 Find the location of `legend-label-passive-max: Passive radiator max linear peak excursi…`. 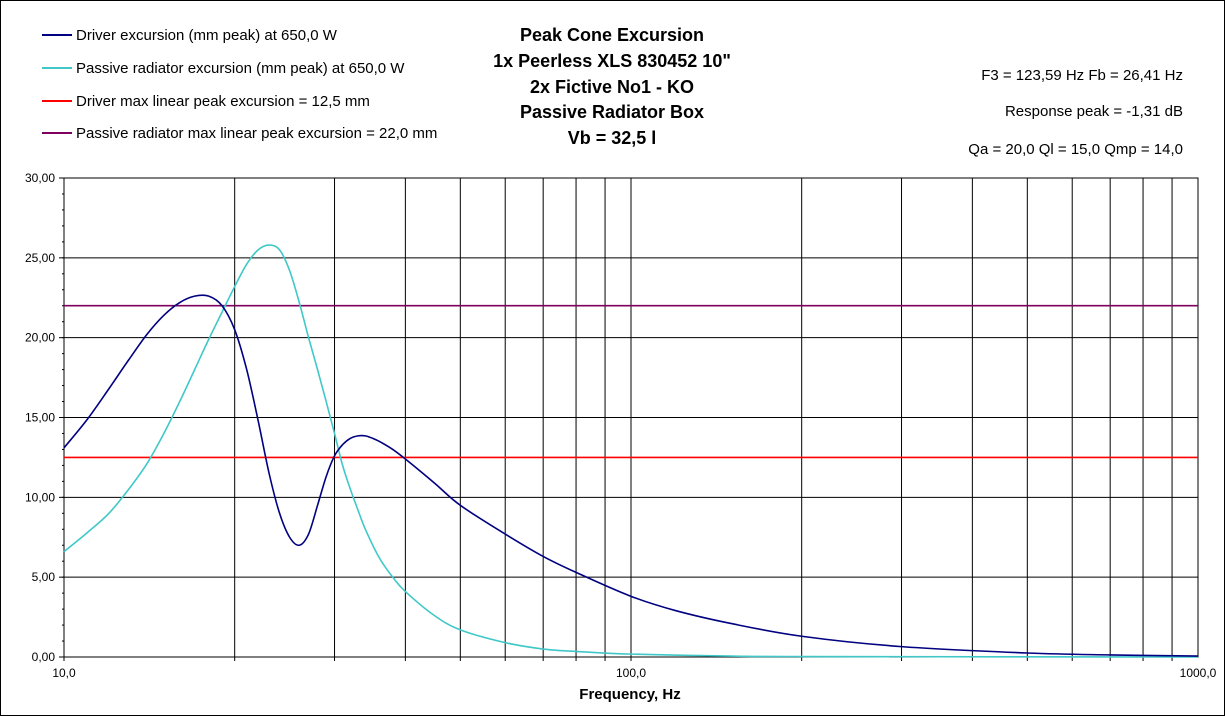

legend-label-passive-max: Passive radiator max linear peak excursi… is located at coordinates (256, 133).